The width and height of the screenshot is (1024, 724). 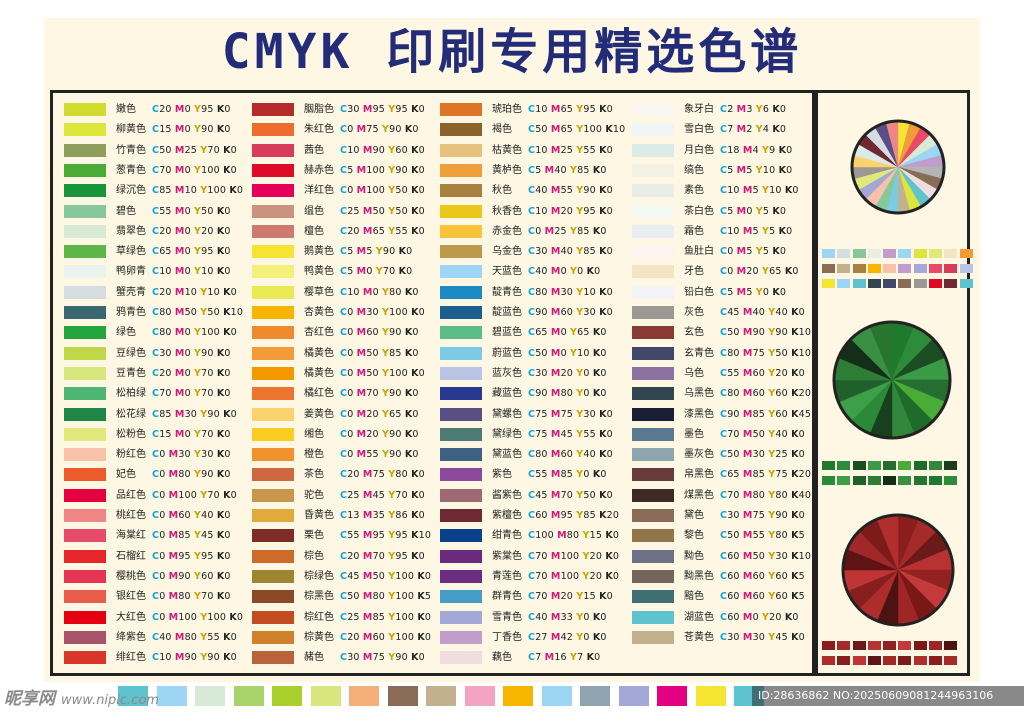 What do you see at coordinates (319, 617) in the screenshot?
I see `color-name: 棕红色` at bounding box center [319, 617].